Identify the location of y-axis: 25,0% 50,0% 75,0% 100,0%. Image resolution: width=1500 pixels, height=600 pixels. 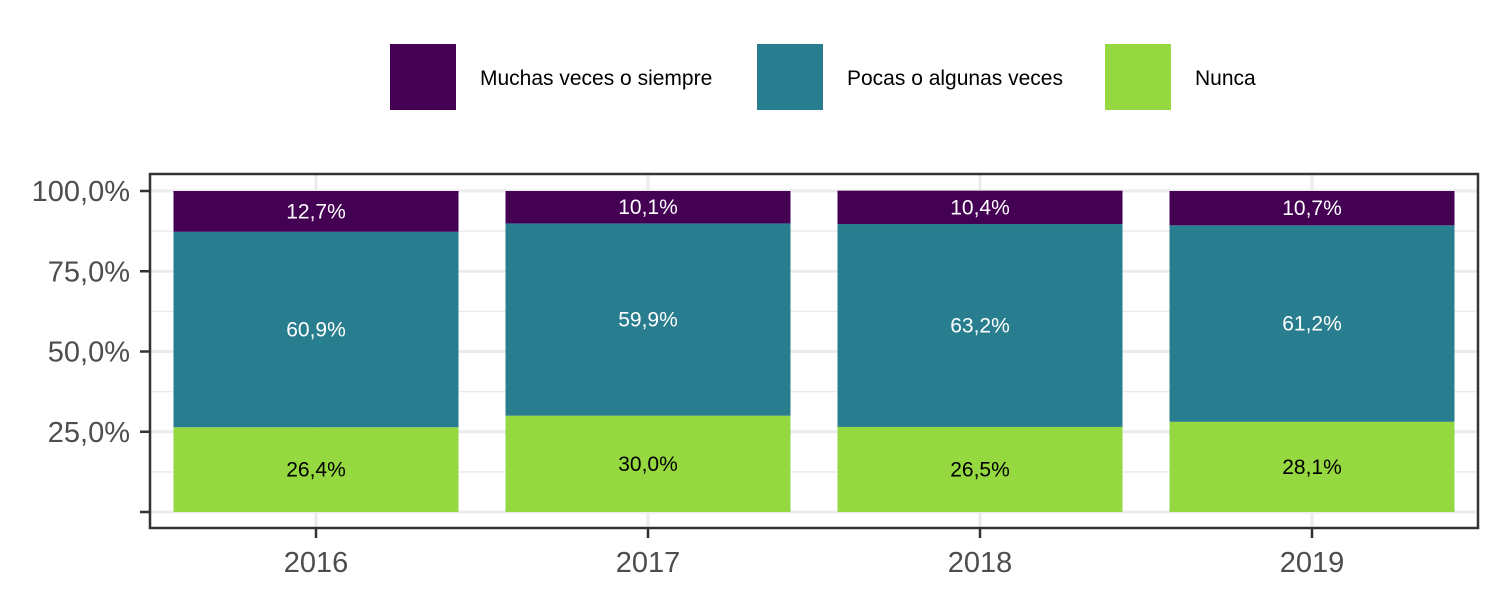
(91, 345).